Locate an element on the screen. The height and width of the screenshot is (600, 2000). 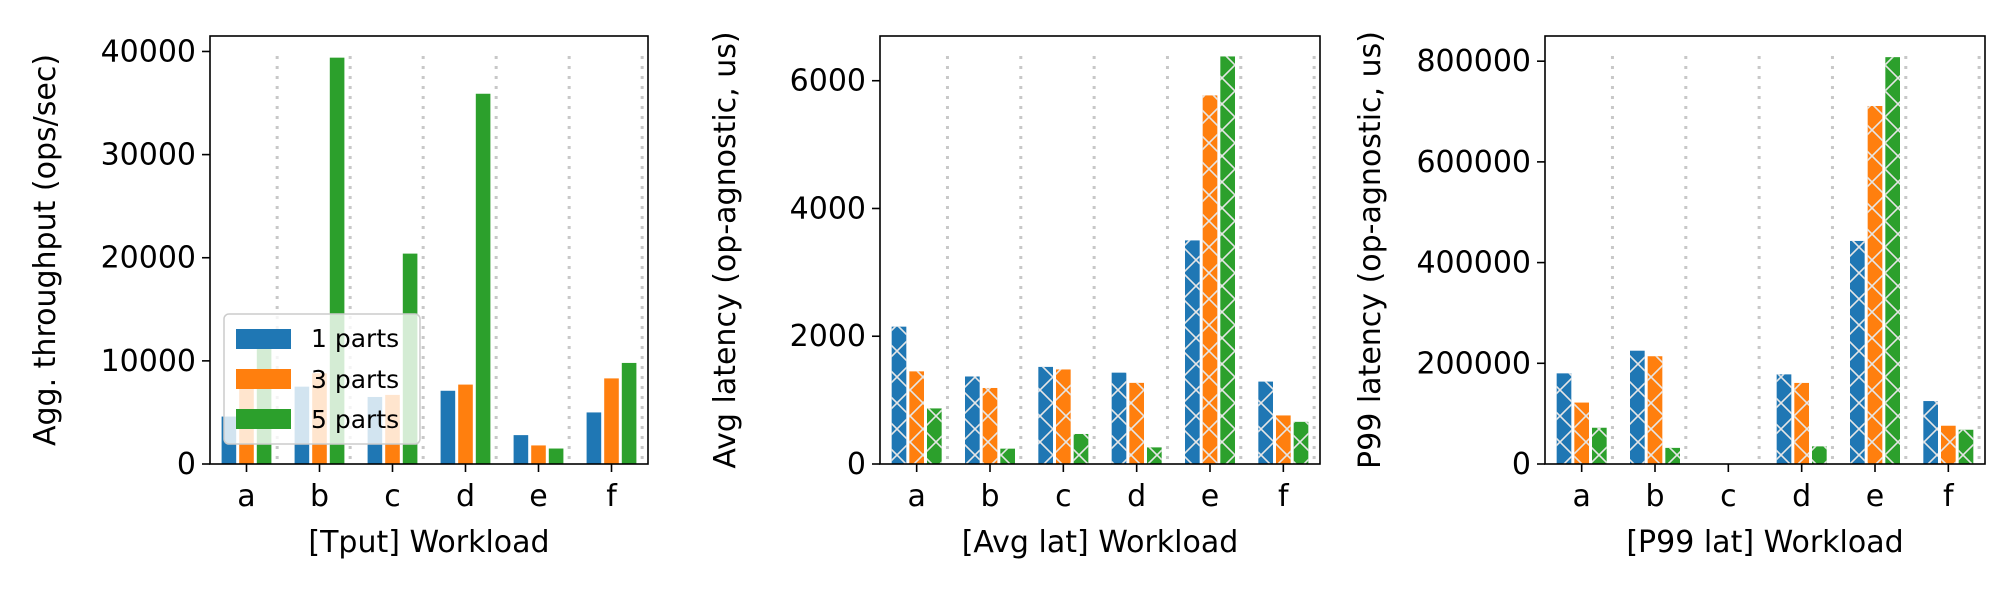
p99-latency-y-axis-label: P99 latency (op-agnostic, us) is located at coordinates (1370, 250).